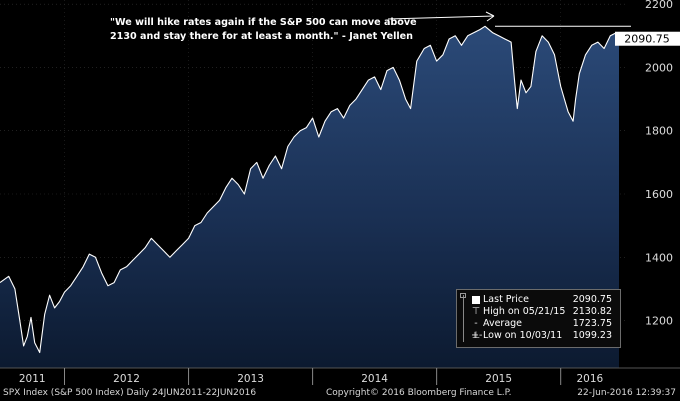 This screenshot has width=680, height=401. What do you see at coordinates (498, 379) in the screenshot?
I see `x-tick-label: 2015` at bounding box center [498, 379].